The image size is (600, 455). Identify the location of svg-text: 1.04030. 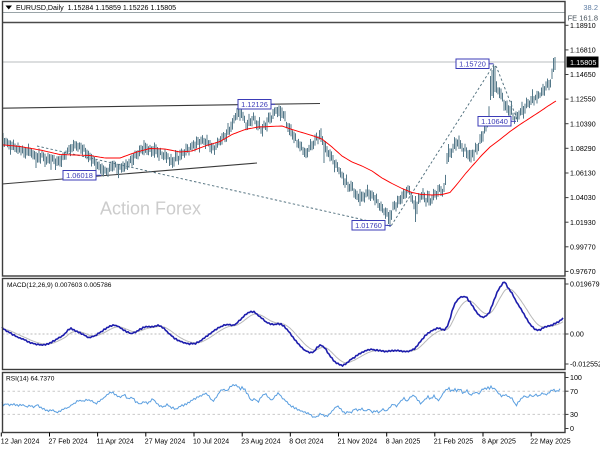
(583, 198).